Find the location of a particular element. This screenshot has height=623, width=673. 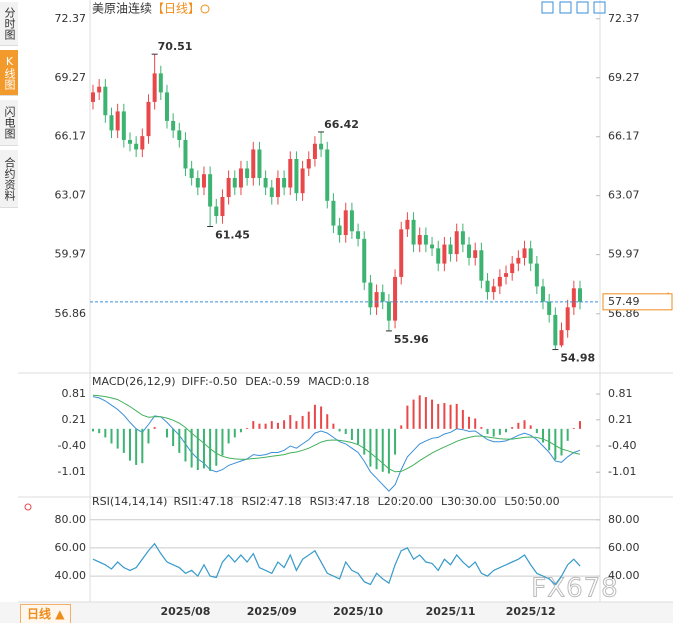

sidebar-tab: 分时图 is located at coordinates (9, 24).